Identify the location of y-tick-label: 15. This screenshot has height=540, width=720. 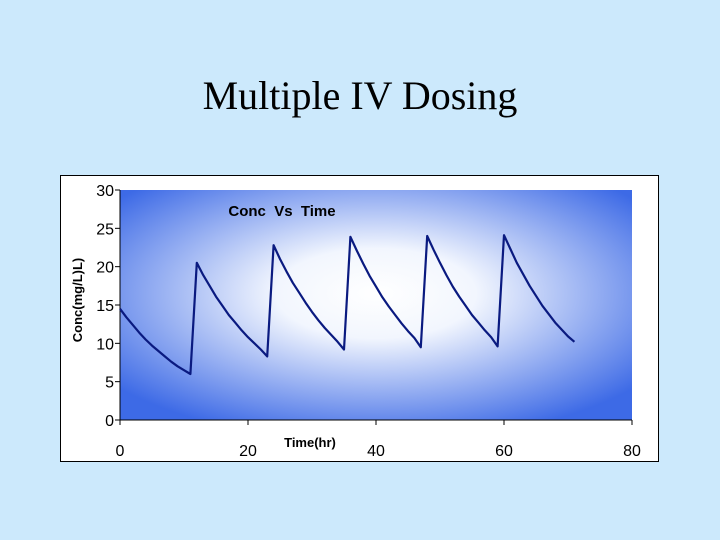
(105, 306).